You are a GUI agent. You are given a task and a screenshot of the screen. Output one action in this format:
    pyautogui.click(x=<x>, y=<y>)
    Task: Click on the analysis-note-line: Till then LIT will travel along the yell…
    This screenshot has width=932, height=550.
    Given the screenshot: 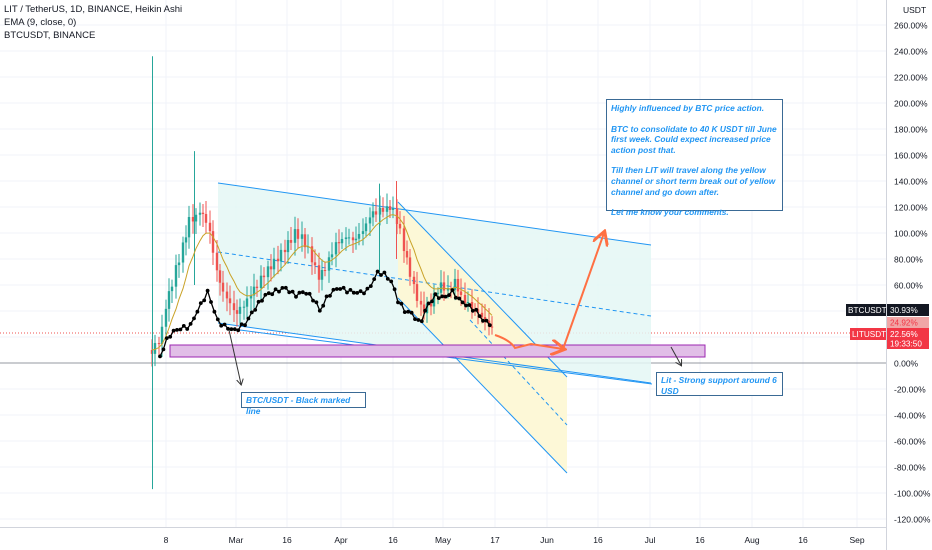 What is the action you would take?
    pyautogui.click(x=693, y=181)
    